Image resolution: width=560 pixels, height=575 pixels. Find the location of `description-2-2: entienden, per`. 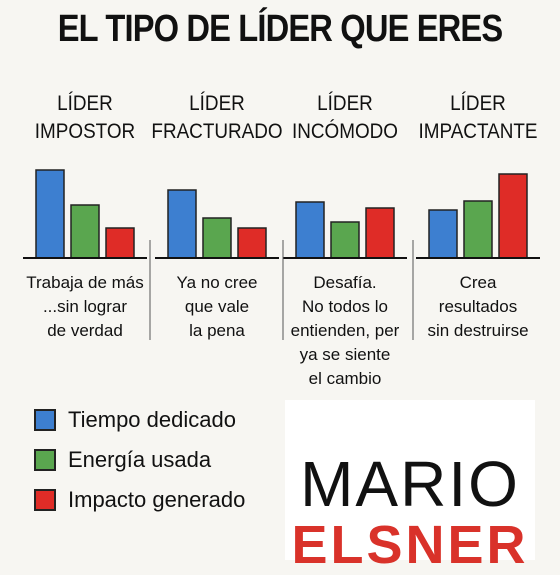

description-2-2: entienden, per is located at coordinates (345, 330).